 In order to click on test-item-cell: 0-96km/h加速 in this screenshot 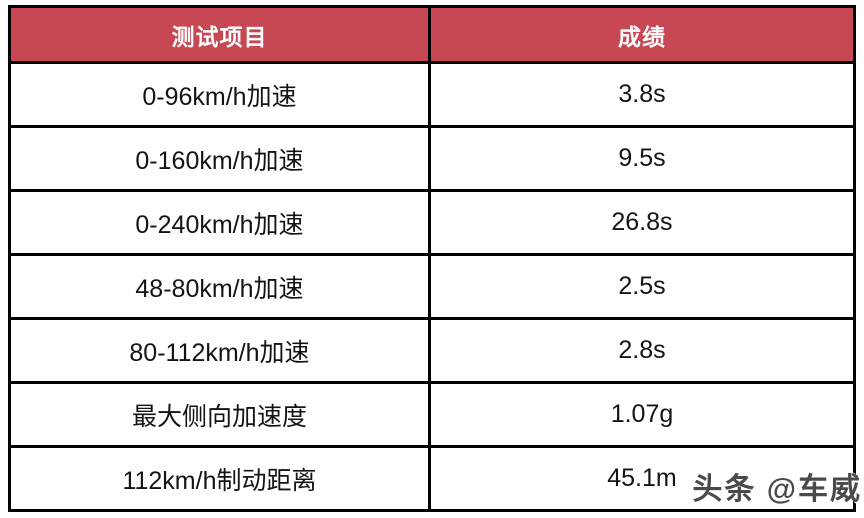, I will do `click(219, 94)`.